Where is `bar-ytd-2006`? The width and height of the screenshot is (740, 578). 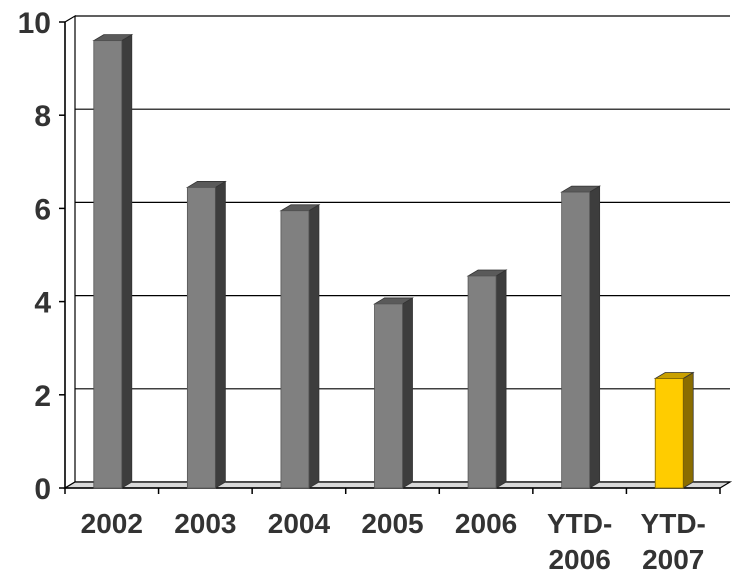 bar-ytd-2006 is located at coordinates (581, 337).